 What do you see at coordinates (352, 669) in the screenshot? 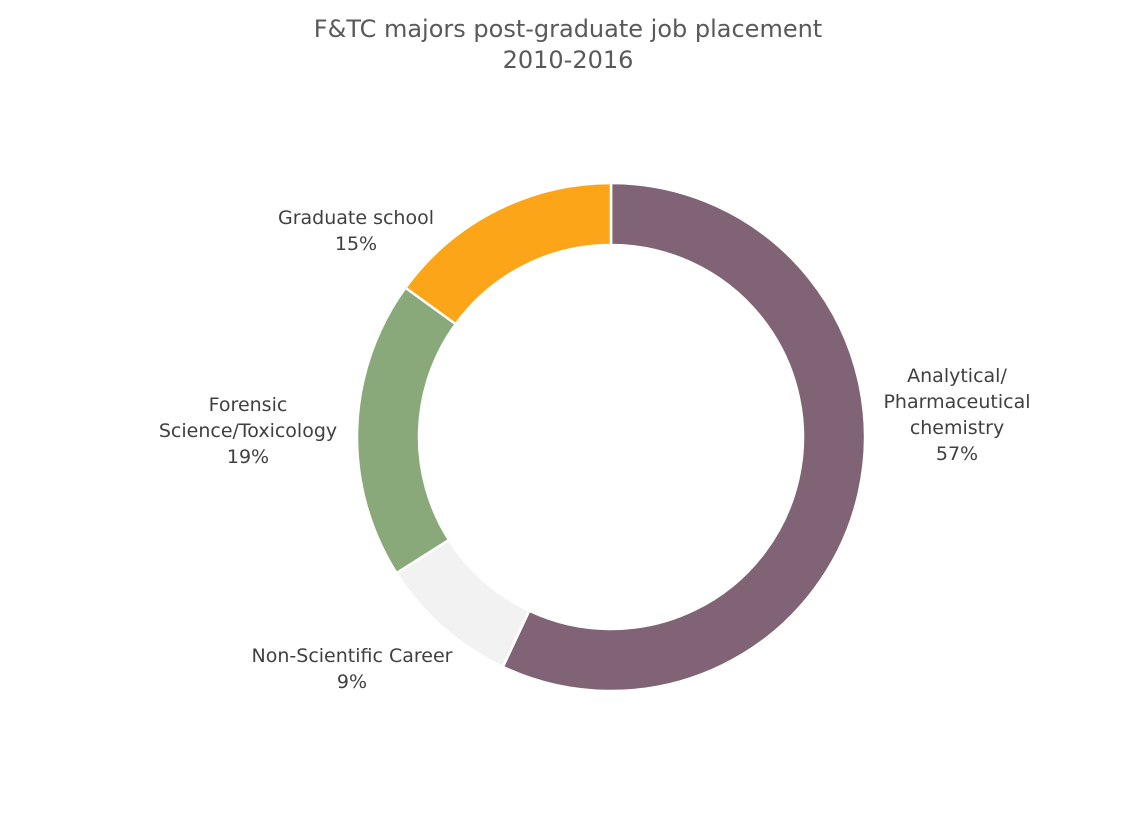
I see `slice-label-1: Non-Scientific Career 9%` at bounding box center [352, 669].